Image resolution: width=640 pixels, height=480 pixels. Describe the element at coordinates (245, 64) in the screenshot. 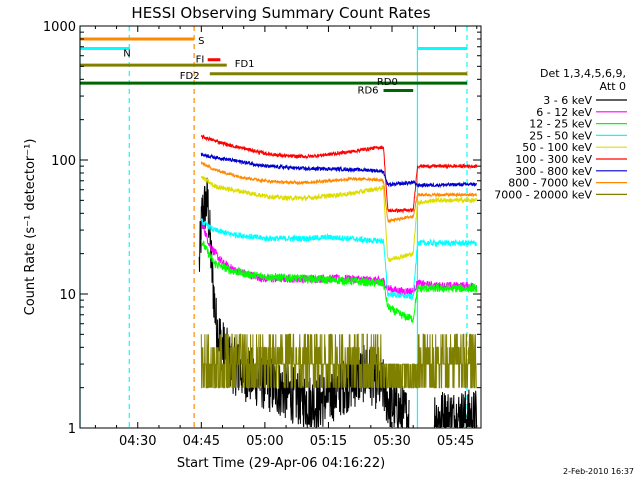

I see `state-label-fd1: FD1` at that location.